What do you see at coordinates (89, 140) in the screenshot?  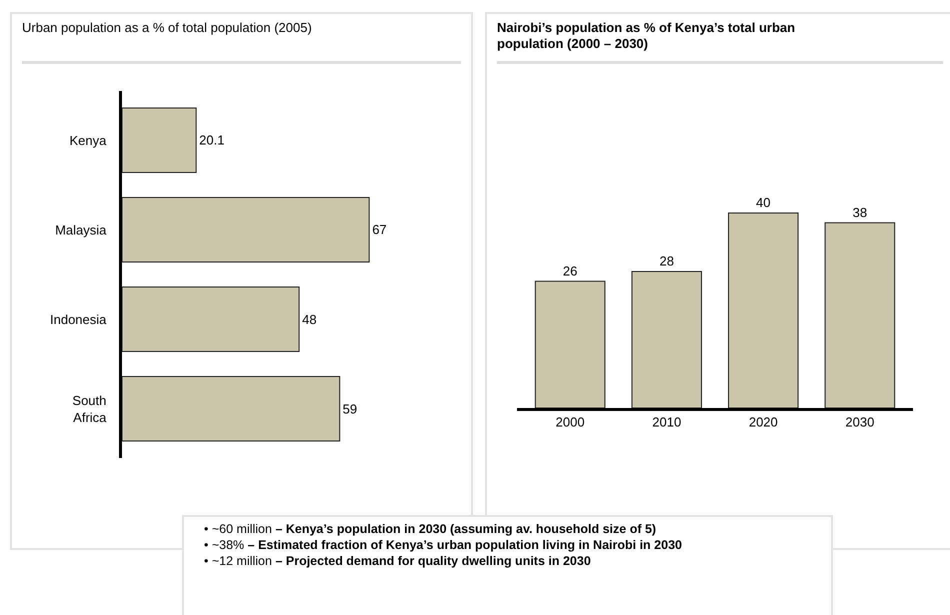 I see `y-tick-label: Kenya` at bounding box center [89, 140].